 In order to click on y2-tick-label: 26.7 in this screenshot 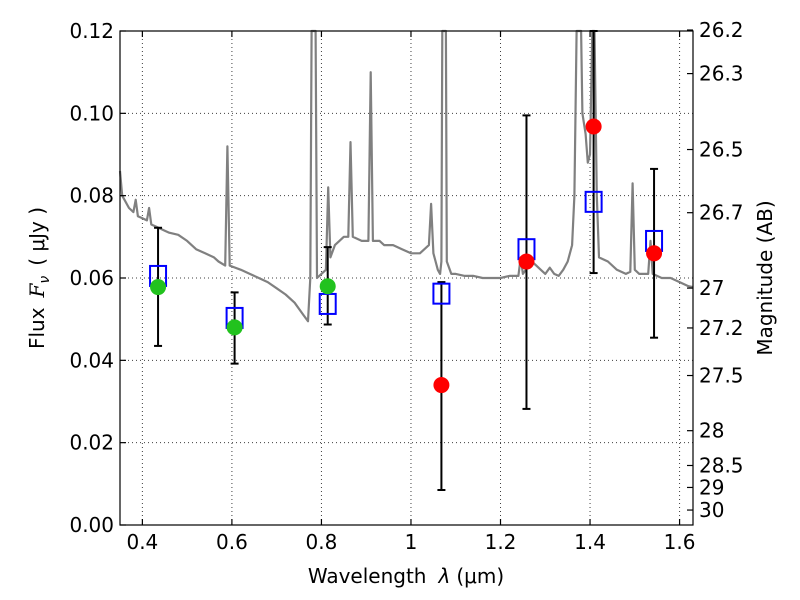, I will do `click(721, 213)`.